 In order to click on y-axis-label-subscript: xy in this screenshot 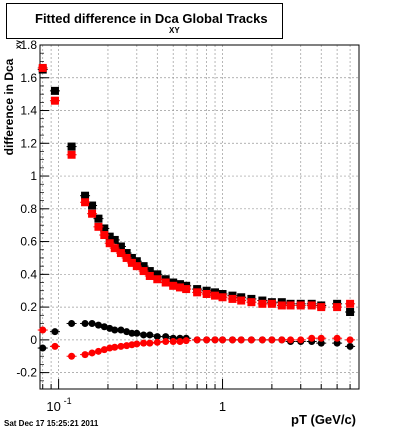, I will do `click(18, 44)`.